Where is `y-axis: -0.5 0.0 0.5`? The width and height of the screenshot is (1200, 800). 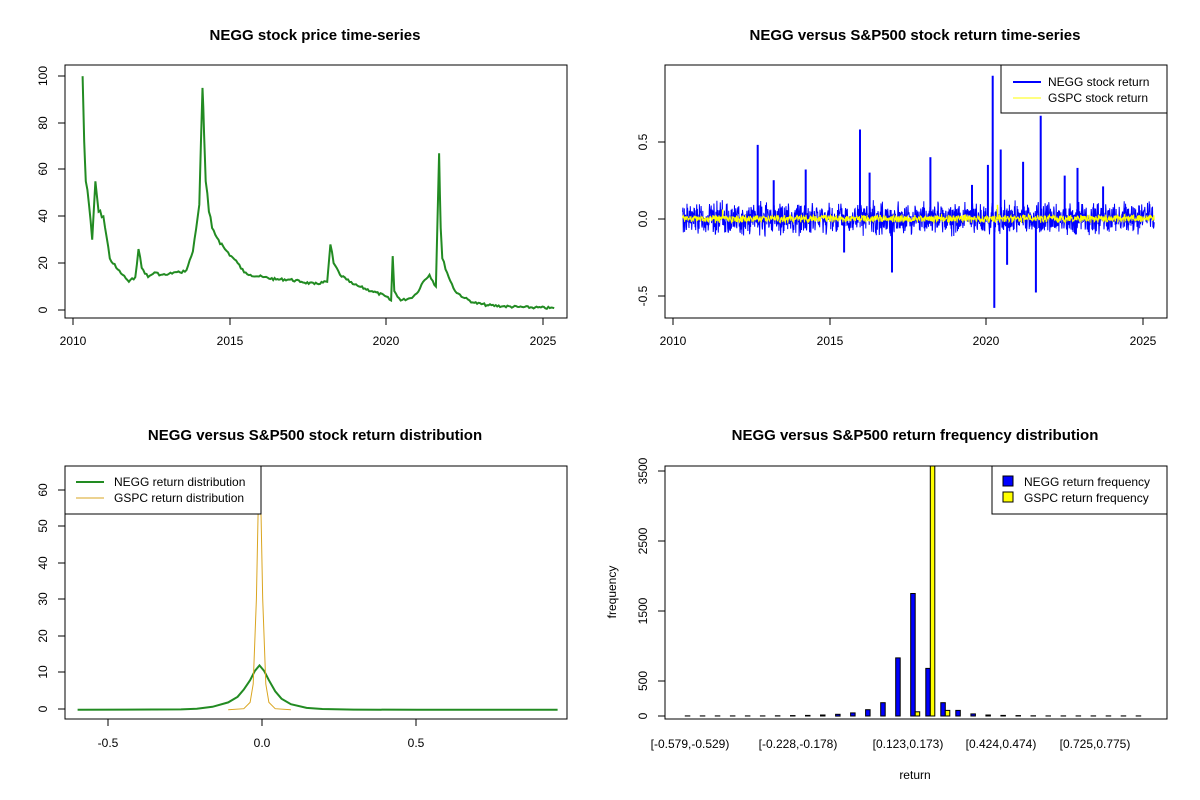
y-axis: -0.5 0.0 0.5 is located at coordinates (651, 219).